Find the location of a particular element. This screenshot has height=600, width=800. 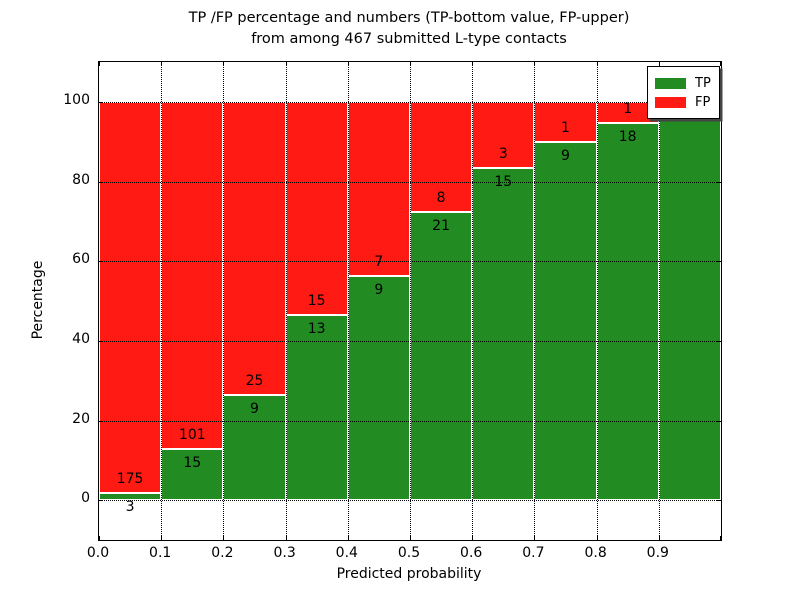

bar-count-tp: 18 is located at coordinates (627, 136).